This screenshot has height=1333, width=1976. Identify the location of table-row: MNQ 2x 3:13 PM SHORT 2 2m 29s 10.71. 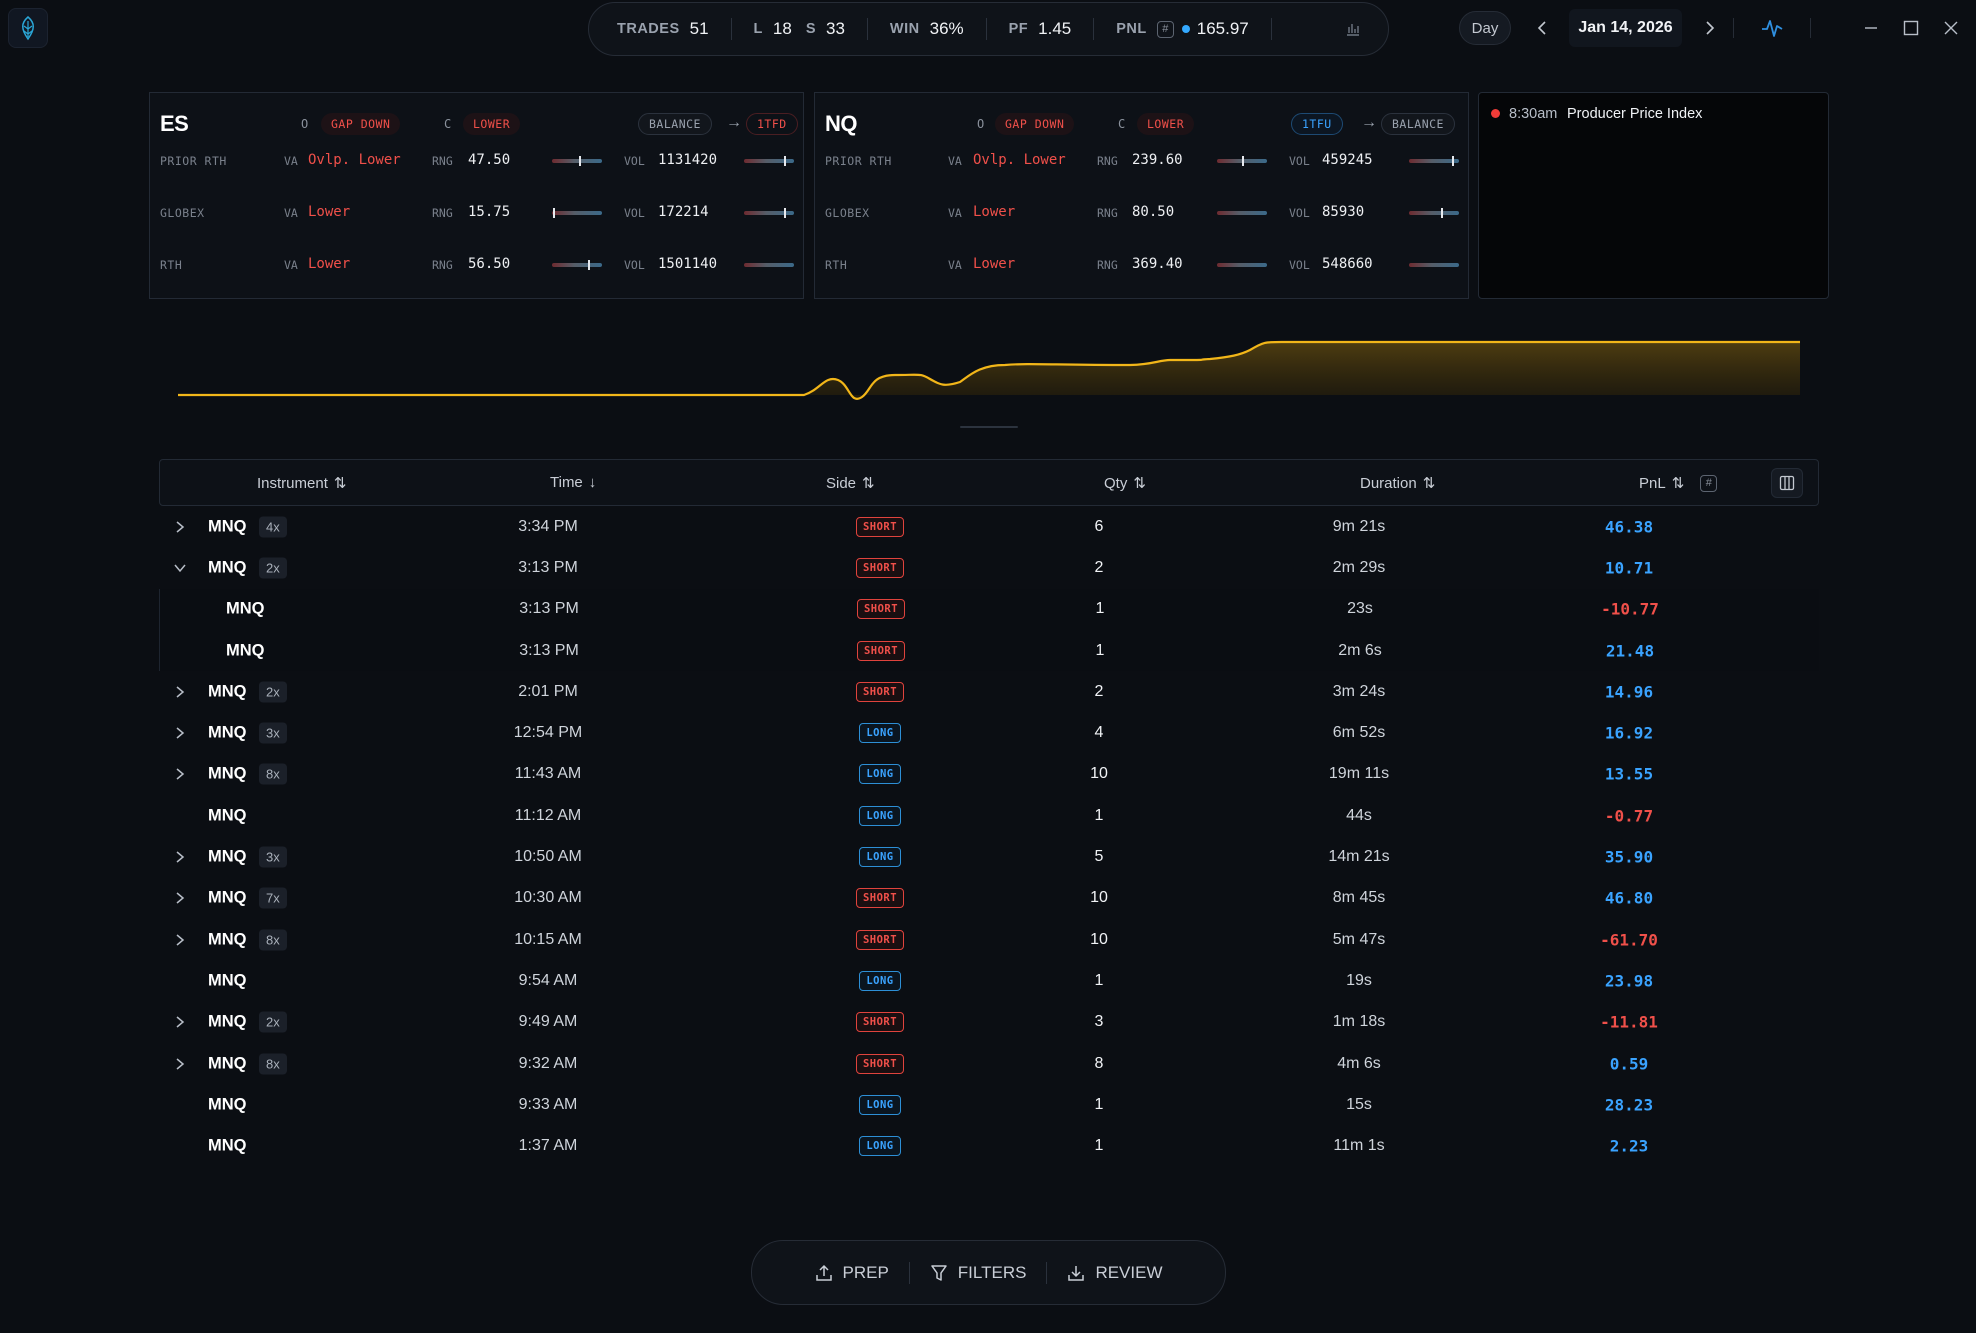
(989, 567).